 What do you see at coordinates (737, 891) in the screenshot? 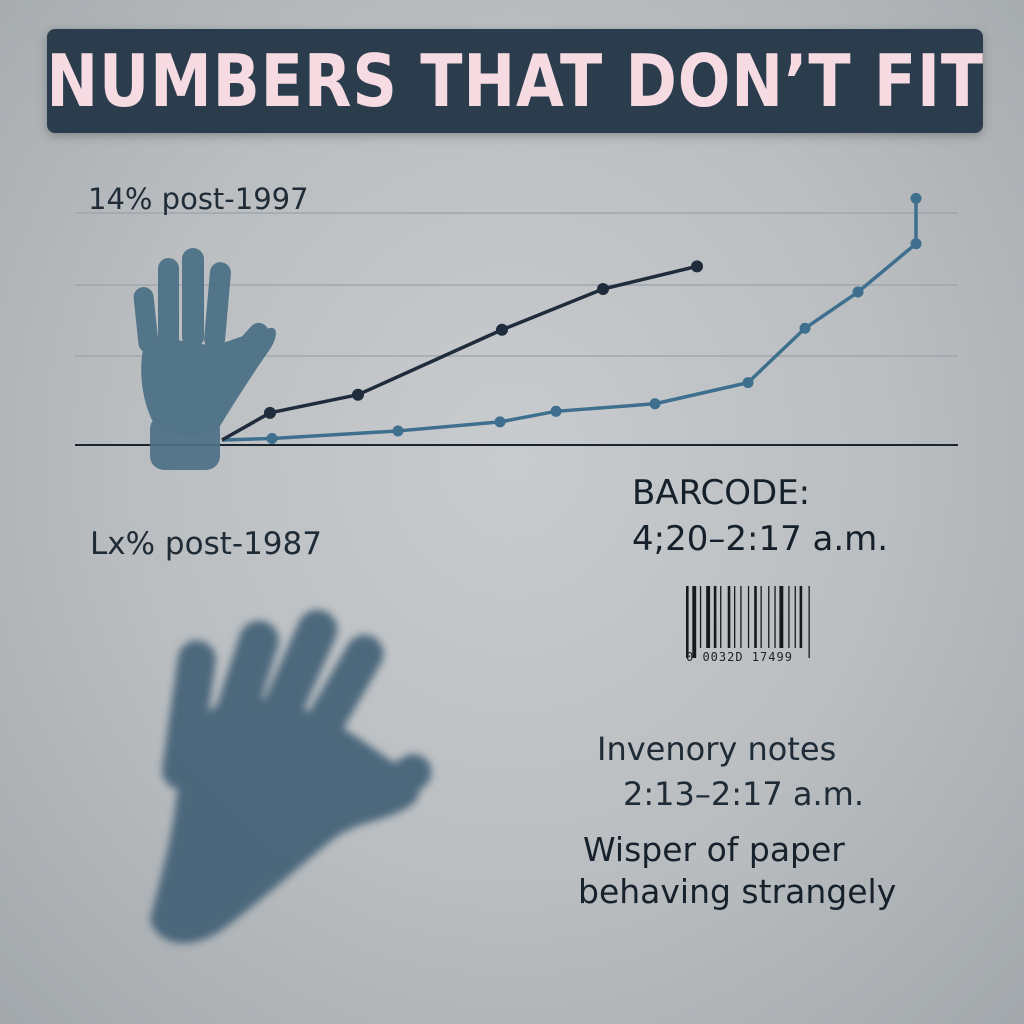
I see `whisper-note-line-2: behaving strangely` at bounding box center [737, 891].